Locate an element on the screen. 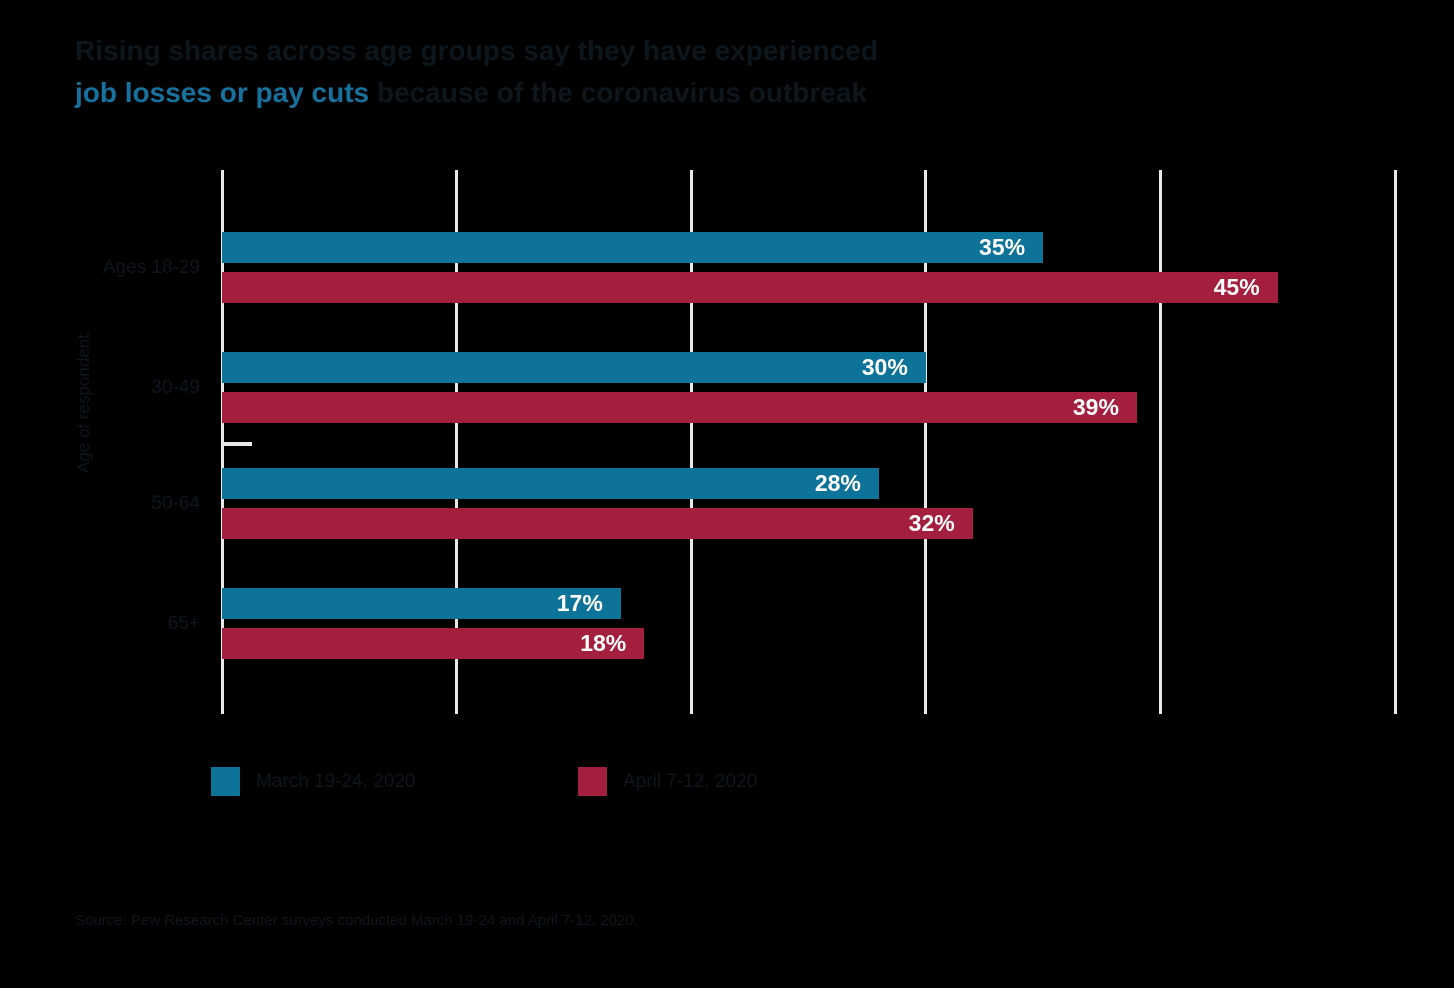  bar-65+-March 19-24, 2020: 17% is located at coordinates (421, 603).